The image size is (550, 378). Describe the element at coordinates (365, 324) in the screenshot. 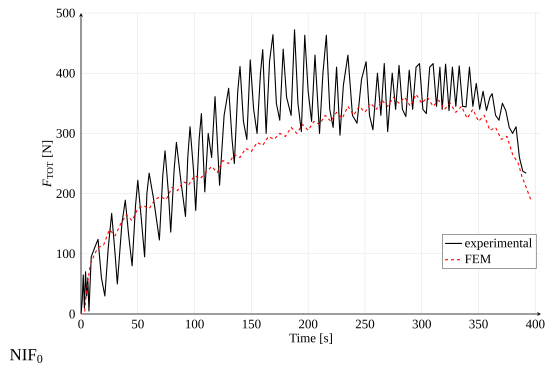

I see `x-tick-label: 250` at that location.